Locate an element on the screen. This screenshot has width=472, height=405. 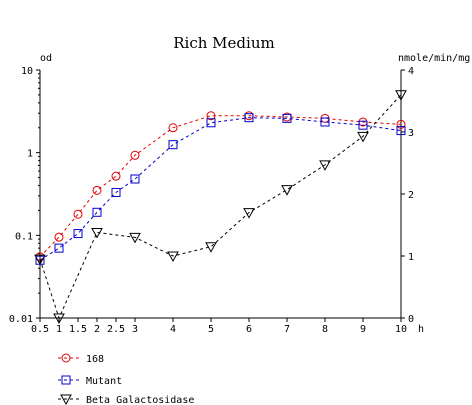
x-tick-label: 6 is located at coordinates (249, 329).